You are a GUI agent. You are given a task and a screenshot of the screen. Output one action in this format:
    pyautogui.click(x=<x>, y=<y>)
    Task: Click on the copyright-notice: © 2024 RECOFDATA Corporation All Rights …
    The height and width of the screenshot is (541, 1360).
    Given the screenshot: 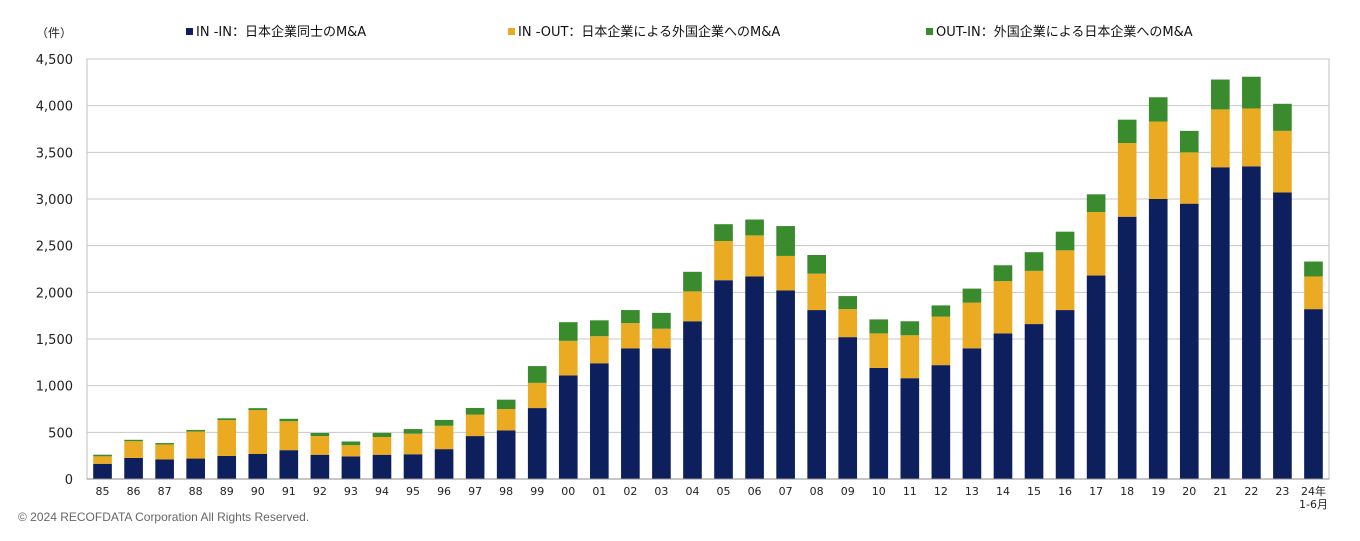 What is the action you would take?
    pyautogui.click(x=164, y=517)
    